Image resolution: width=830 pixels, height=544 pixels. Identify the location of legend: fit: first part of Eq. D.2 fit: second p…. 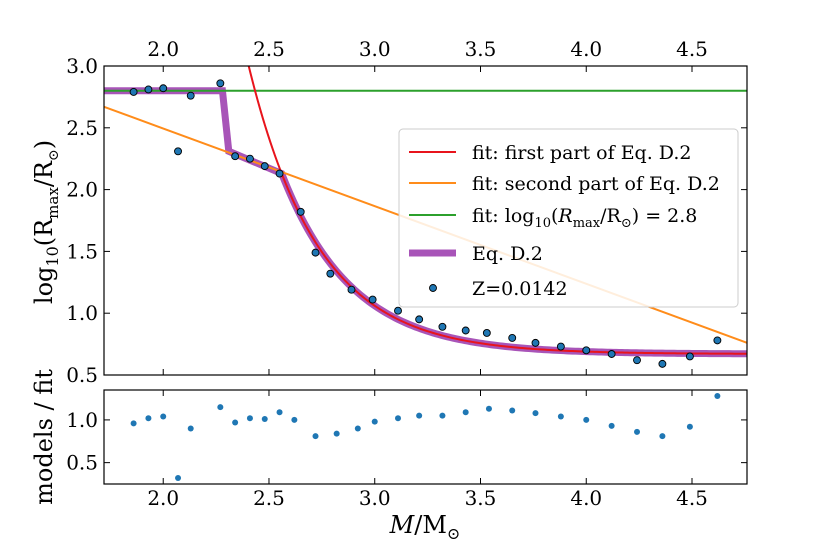
(568, 218).